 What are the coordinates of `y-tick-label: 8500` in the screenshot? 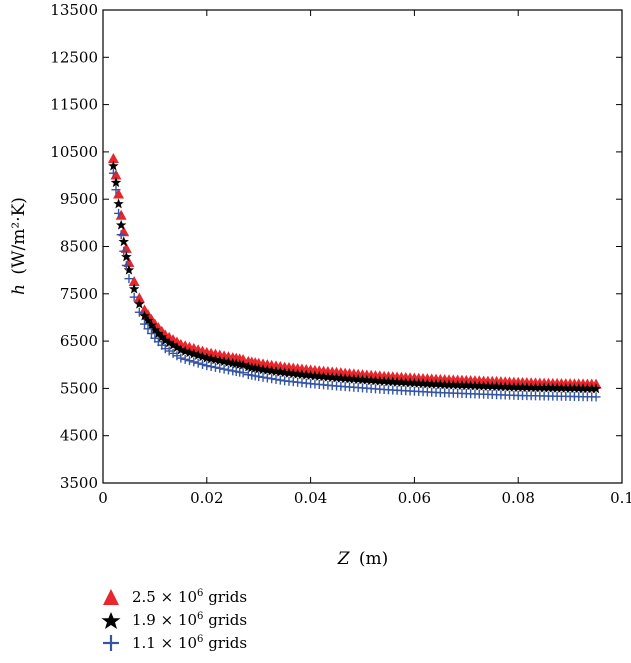 It's located at (79, 247).